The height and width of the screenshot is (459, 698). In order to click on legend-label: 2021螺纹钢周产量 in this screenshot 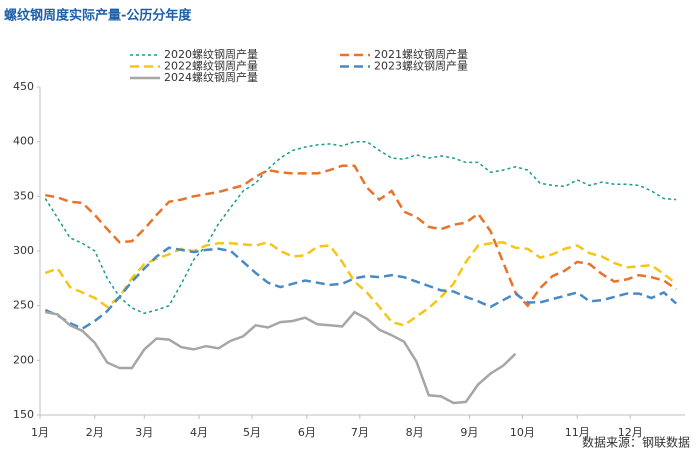, I will do `click(421, 54)`.